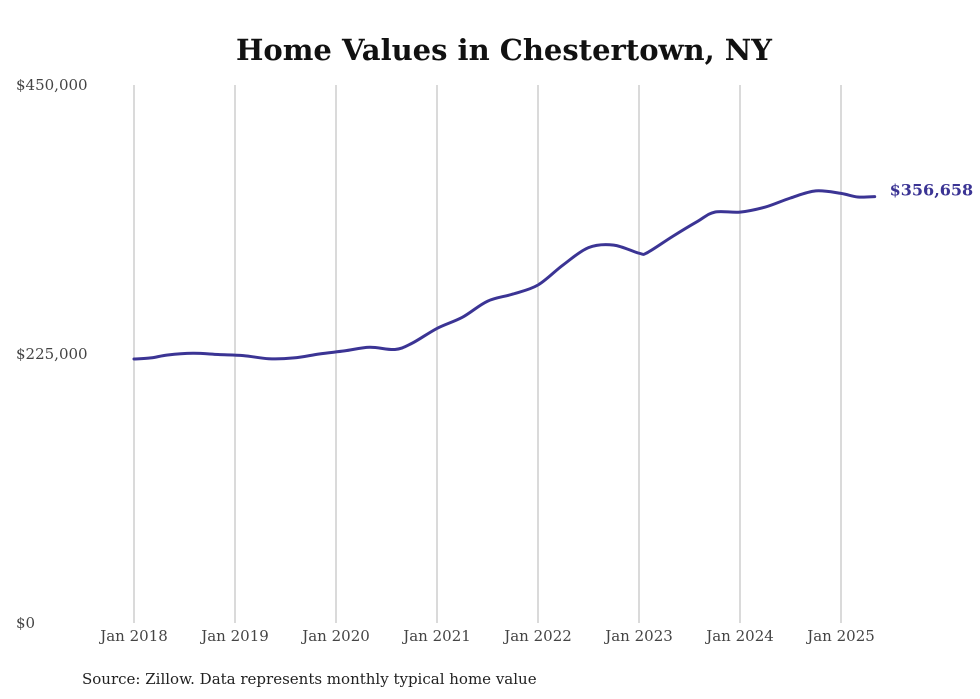 The image size is (980, 699). I want to click on y-tick-label: $225,000, so click(52, 354).